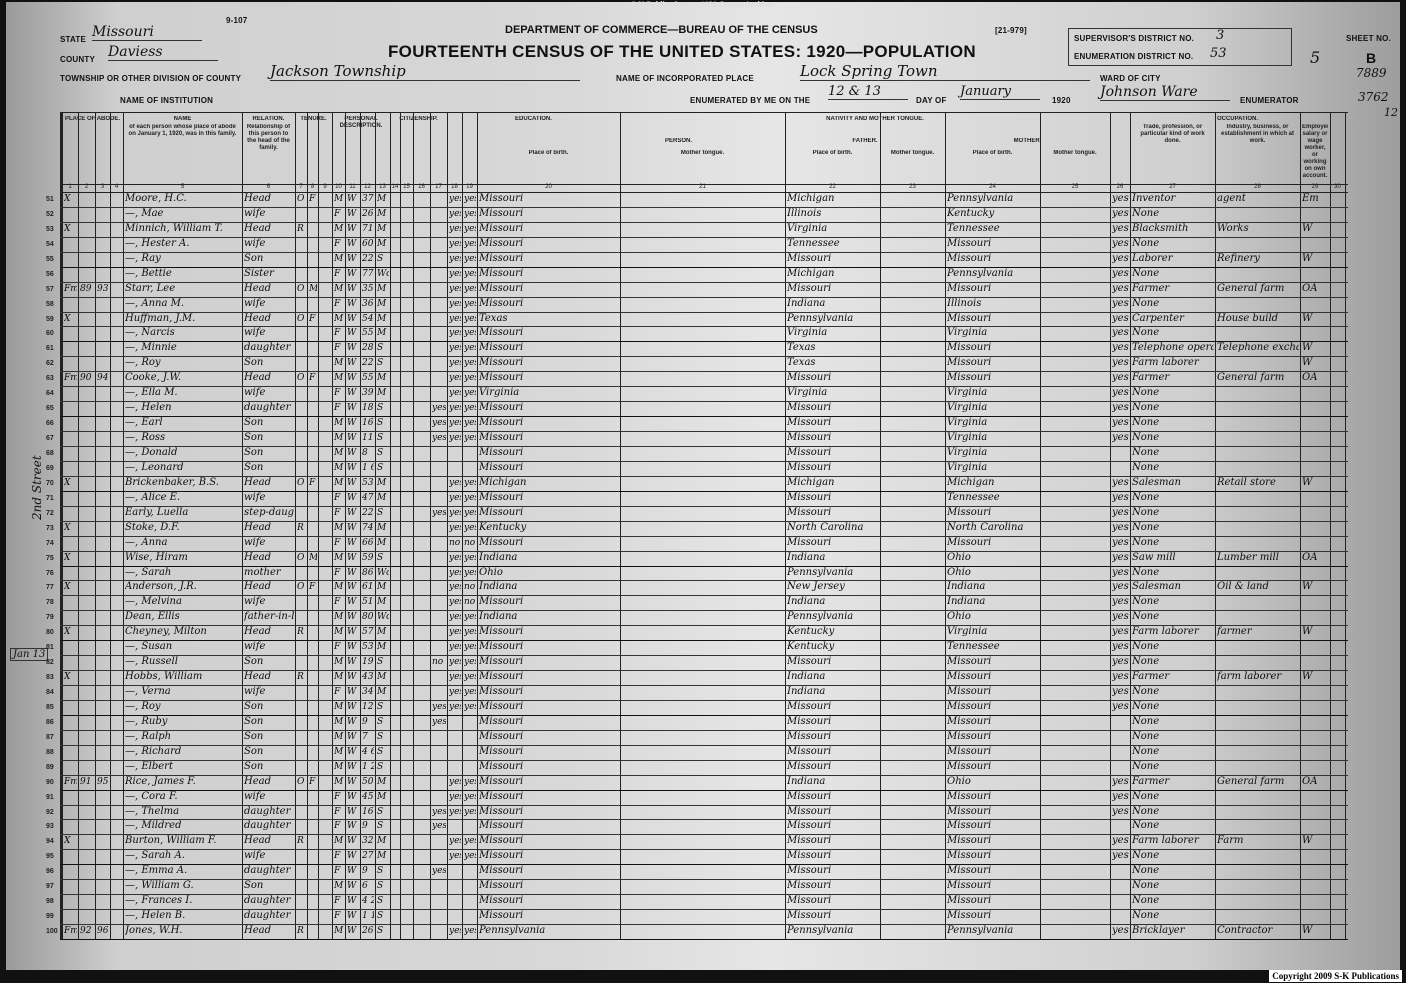 Image resolution: width=1406 pixels, height=983 pixels. What do you see at coordinates (685, 78) in the screenshot?
I see `place-label: NAME OF INCORPORATED PLACE` at bounding box center [685, 78].